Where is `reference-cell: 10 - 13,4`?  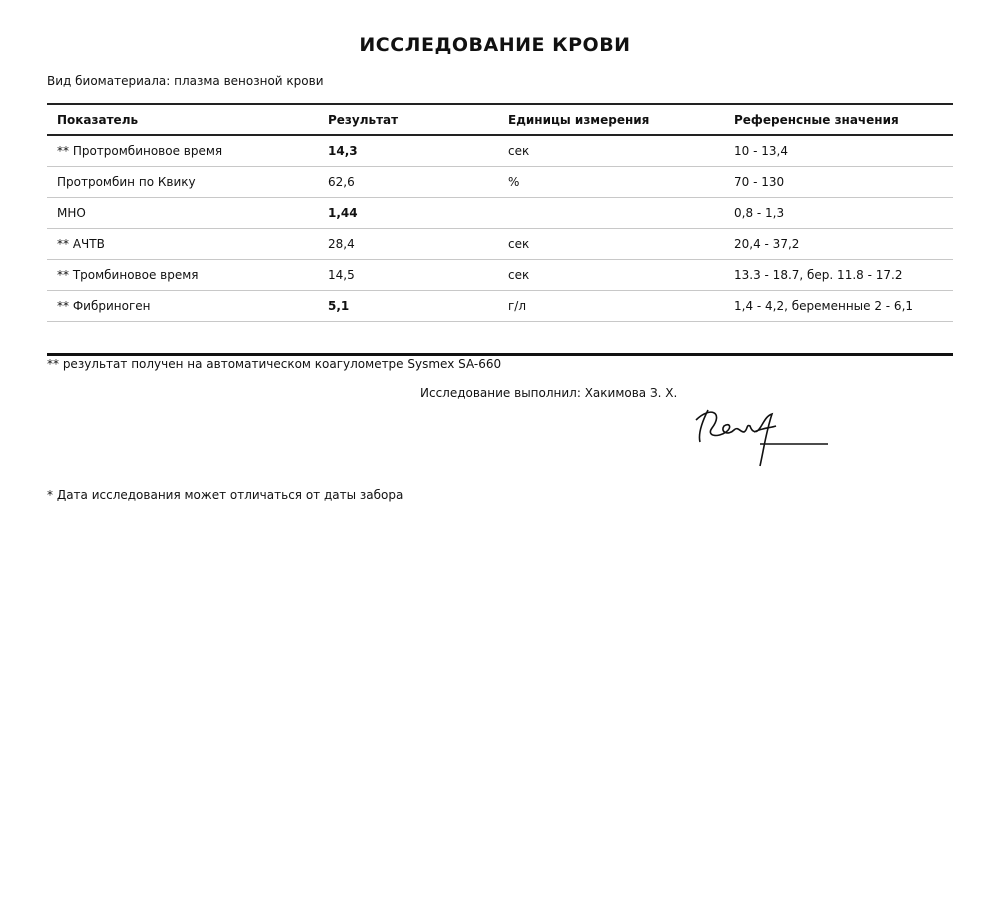 reference-cell: 10 - 13,4 is located at coordinates (838, 151).